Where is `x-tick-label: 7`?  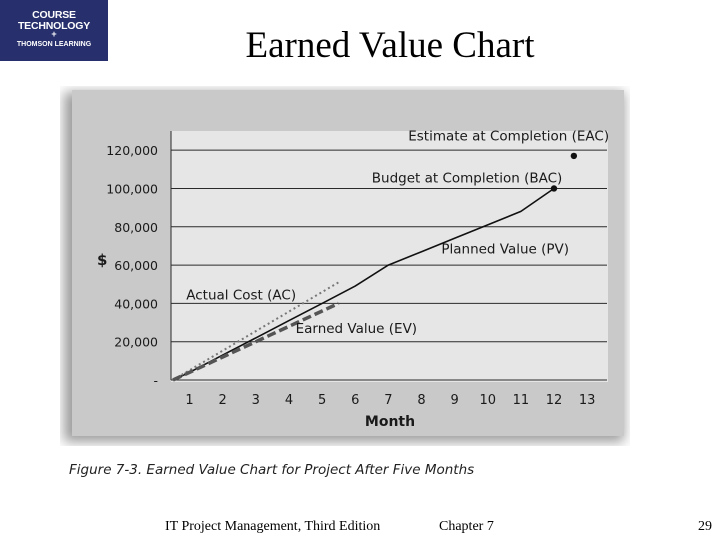
x-tick-label: 7 is located at coordinates (388, 400).